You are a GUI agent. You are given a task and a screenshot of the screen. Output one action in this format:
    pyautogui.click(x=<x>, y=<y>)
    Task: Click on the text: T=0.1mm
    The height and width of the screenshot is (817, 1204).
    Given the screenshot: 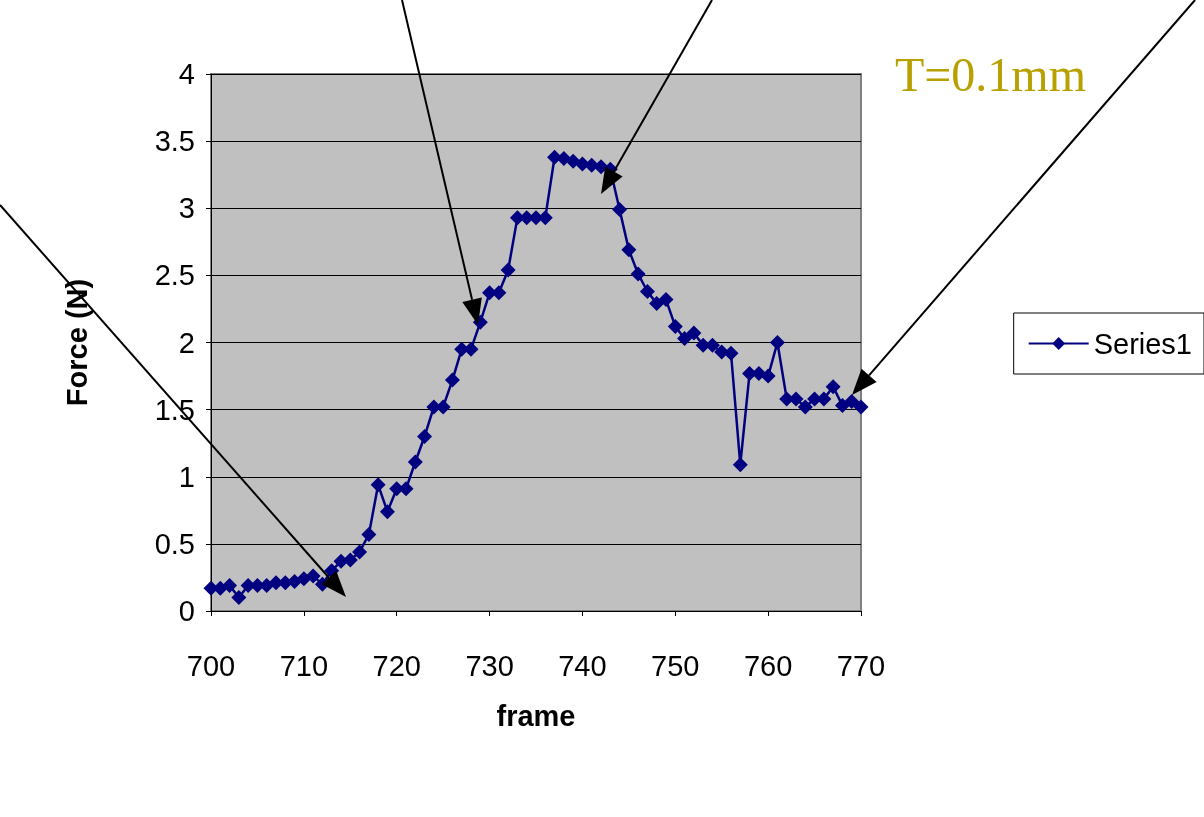 What is the action you would take?
    pyautogui.click(x=990, y=74)
    